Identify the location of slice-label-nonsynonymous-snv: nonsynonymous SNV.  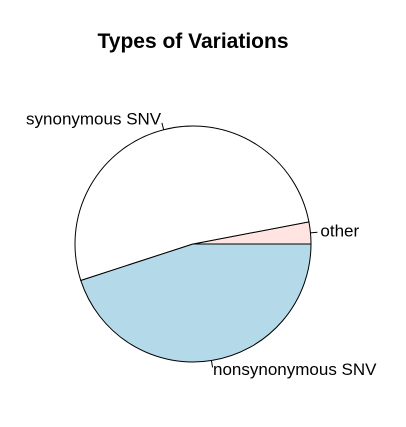
(295, 369).